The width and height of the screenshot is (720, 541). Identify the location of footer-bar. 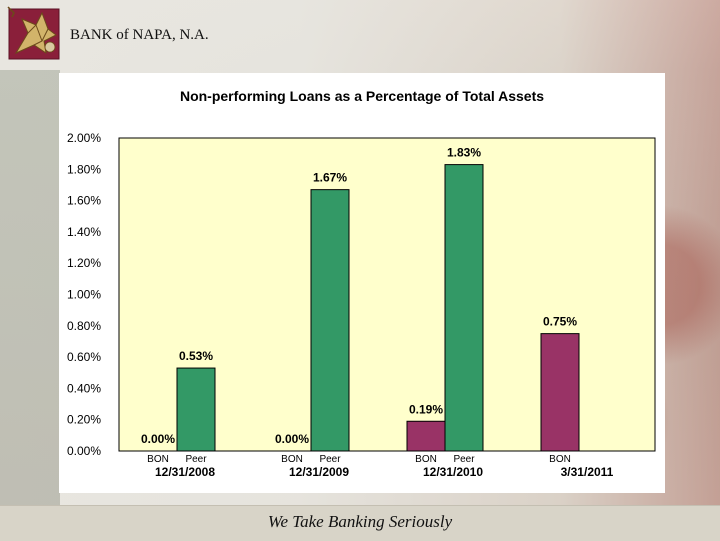
(360, 523).